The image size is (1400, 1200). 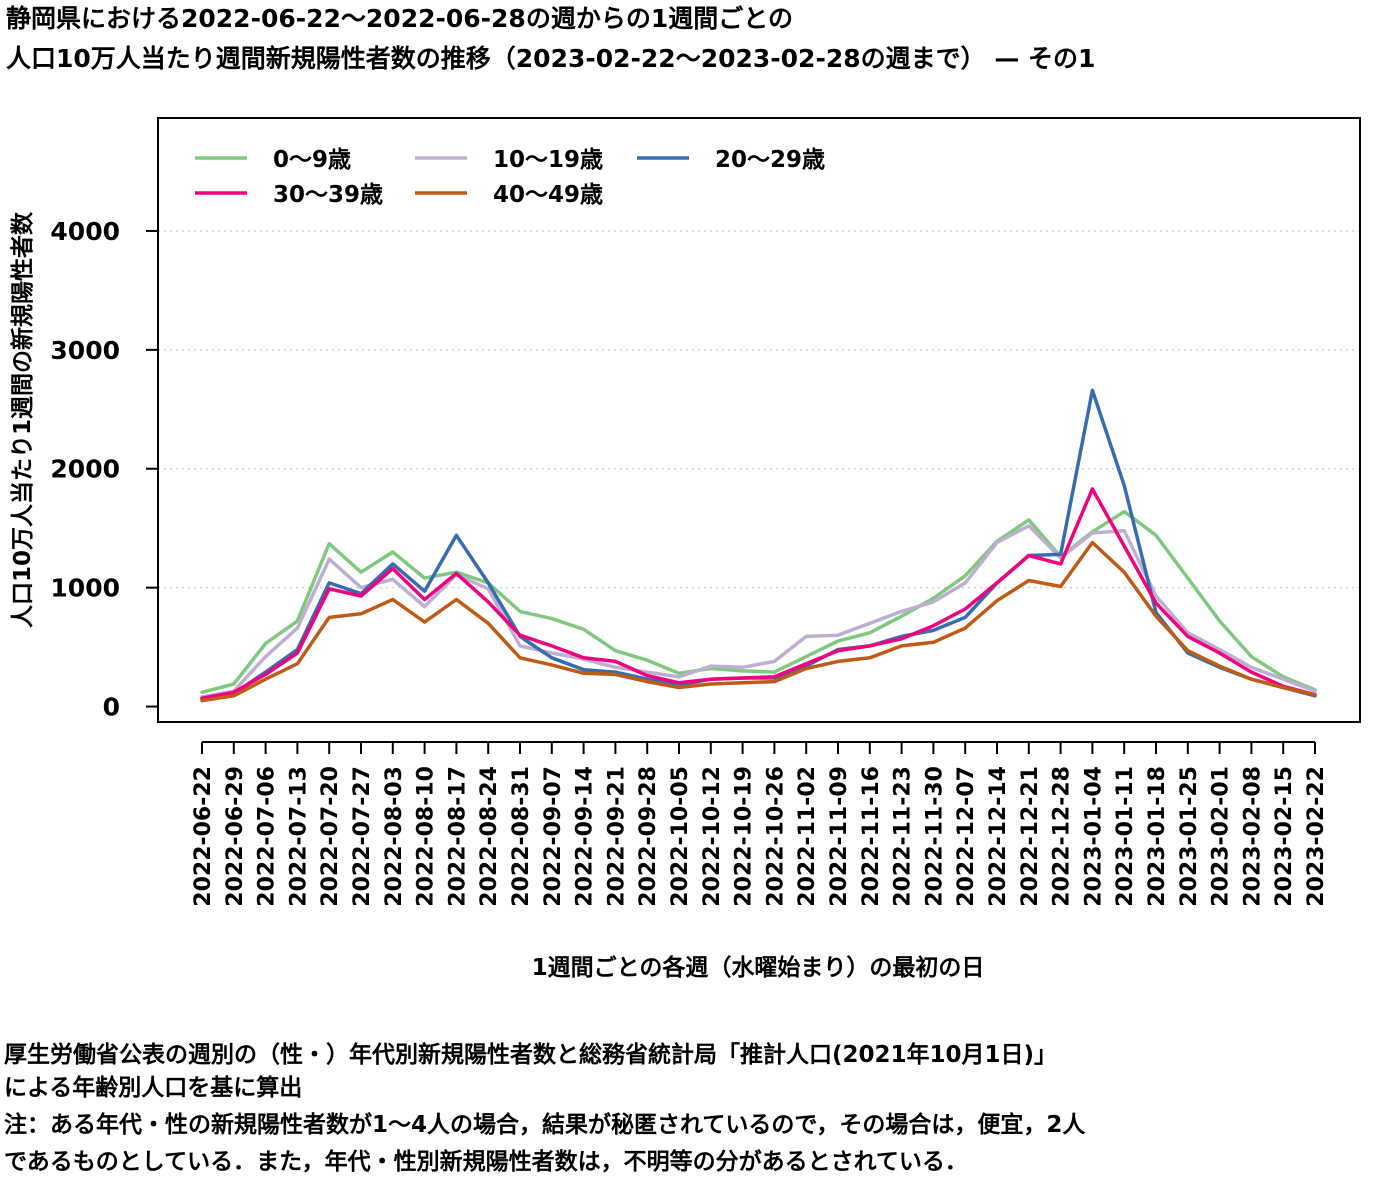 What do you see at coordinates (1093, 836) in the screenshot?
I see `x-tick-label: 2023-01-04` at bounding box center [1093, 836].